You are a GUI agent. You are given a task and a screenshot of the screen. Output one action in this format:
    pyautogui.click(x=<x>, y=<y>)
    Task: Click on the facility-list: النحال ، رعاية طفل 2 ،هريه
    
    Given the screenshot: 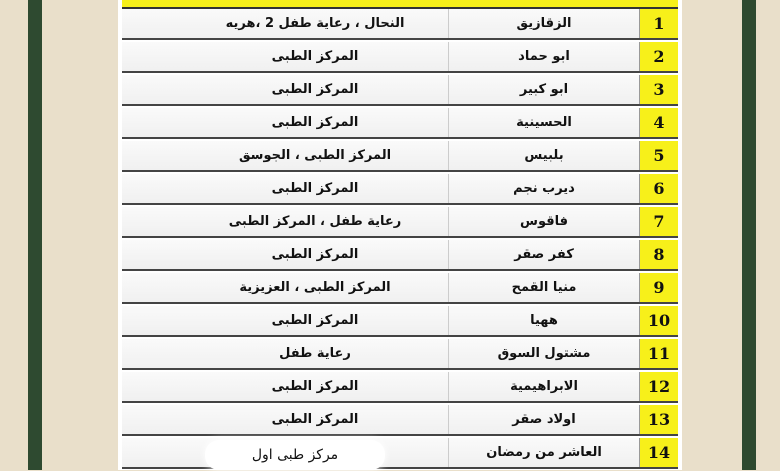 What is the action you would take?
    pyautogui.click(x=315, y=23)
    